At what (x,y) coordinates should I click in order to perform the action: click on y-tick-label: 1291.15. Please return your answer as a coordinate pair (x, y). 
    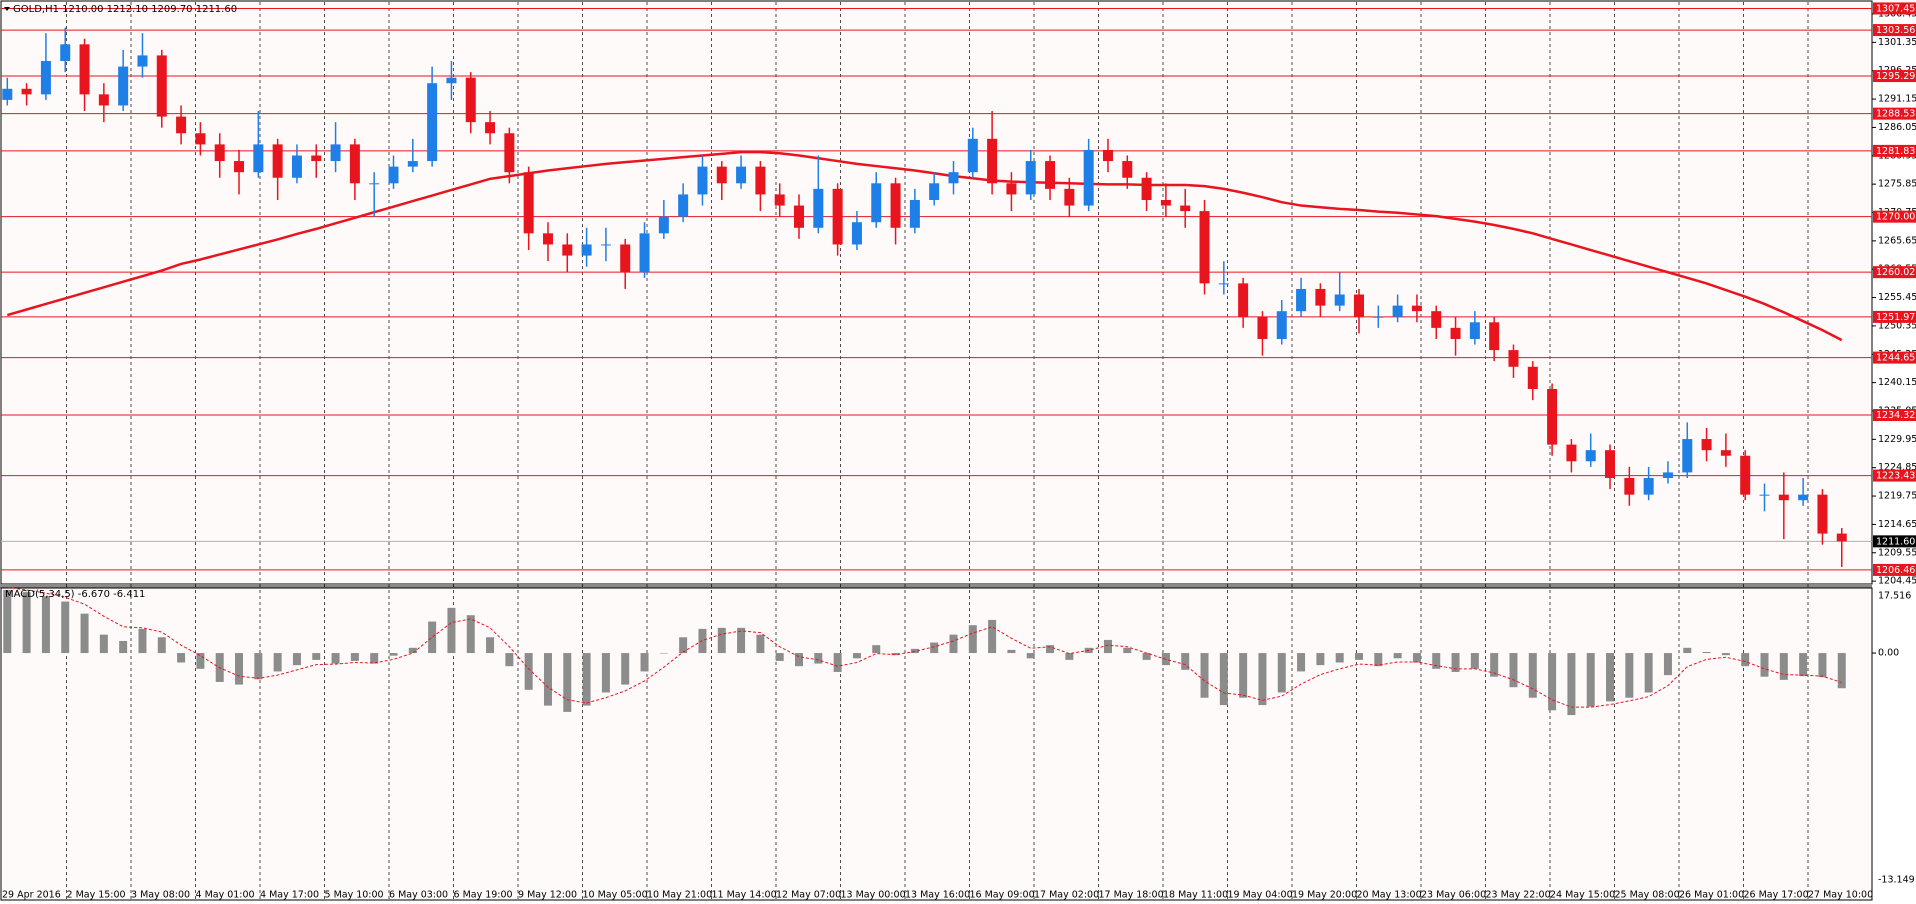
    Looking at the image, I should click on (1897, 99).